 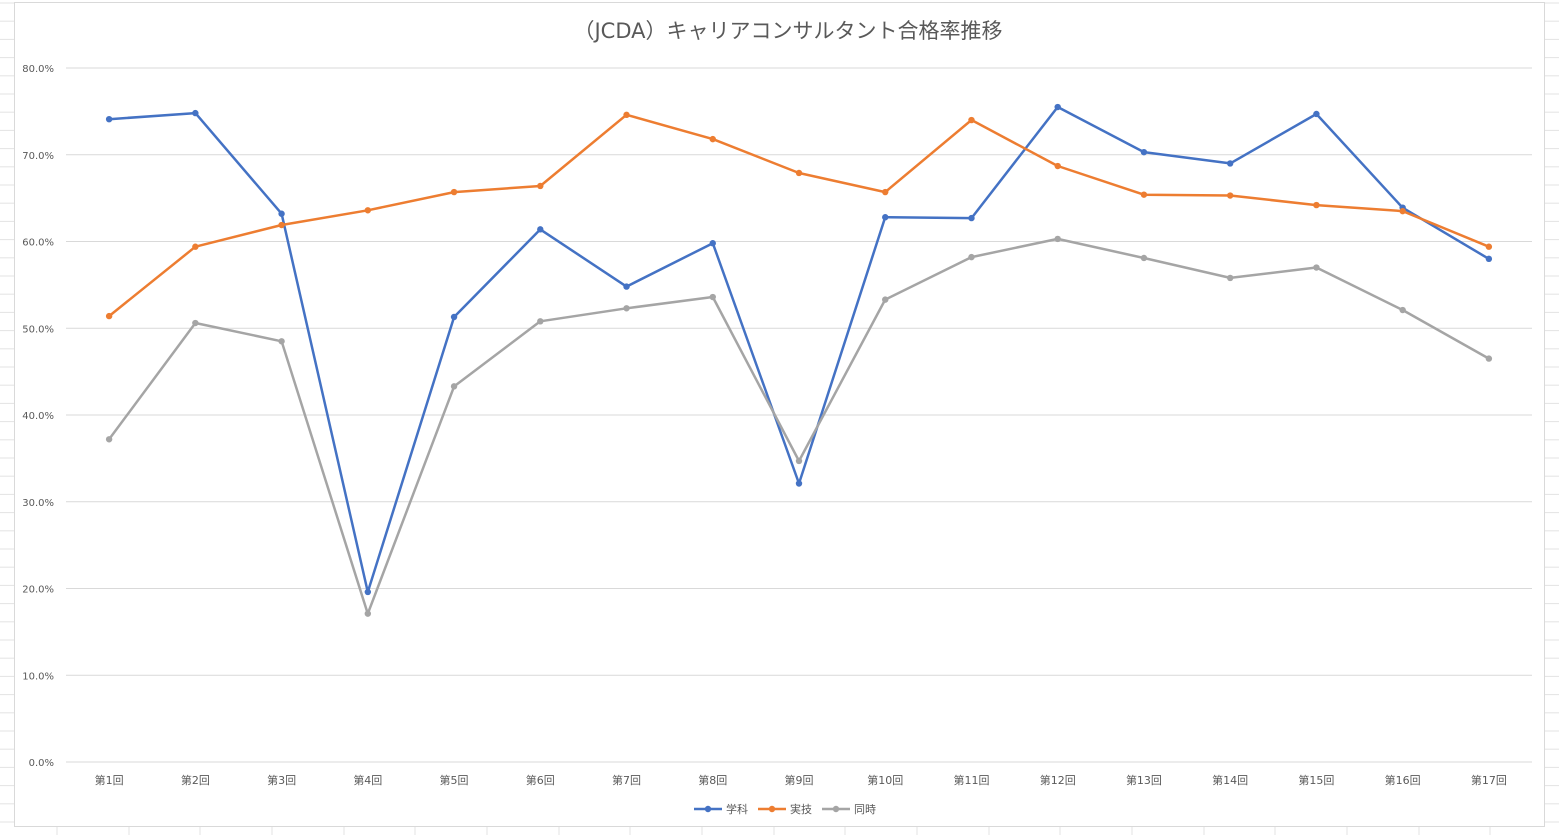 What do you see at coordinates (540, 780) in the screenshot?
I see `x-tick-label: 第6回` at bounding box center [540, 780].